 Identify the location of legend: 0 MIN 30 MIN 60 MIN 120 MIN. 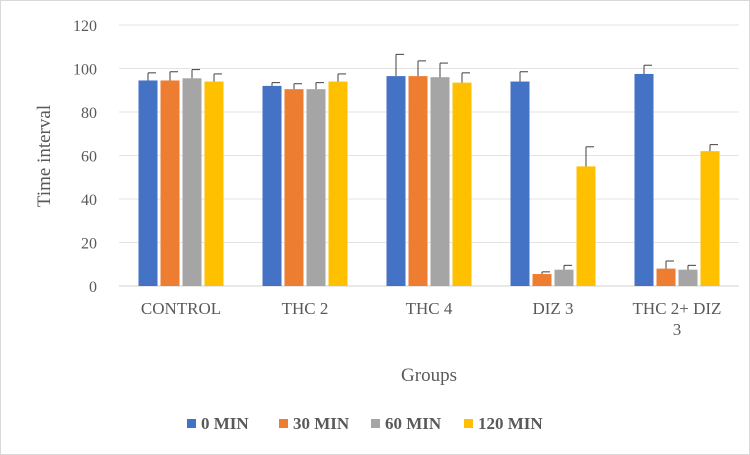
(365, 423).